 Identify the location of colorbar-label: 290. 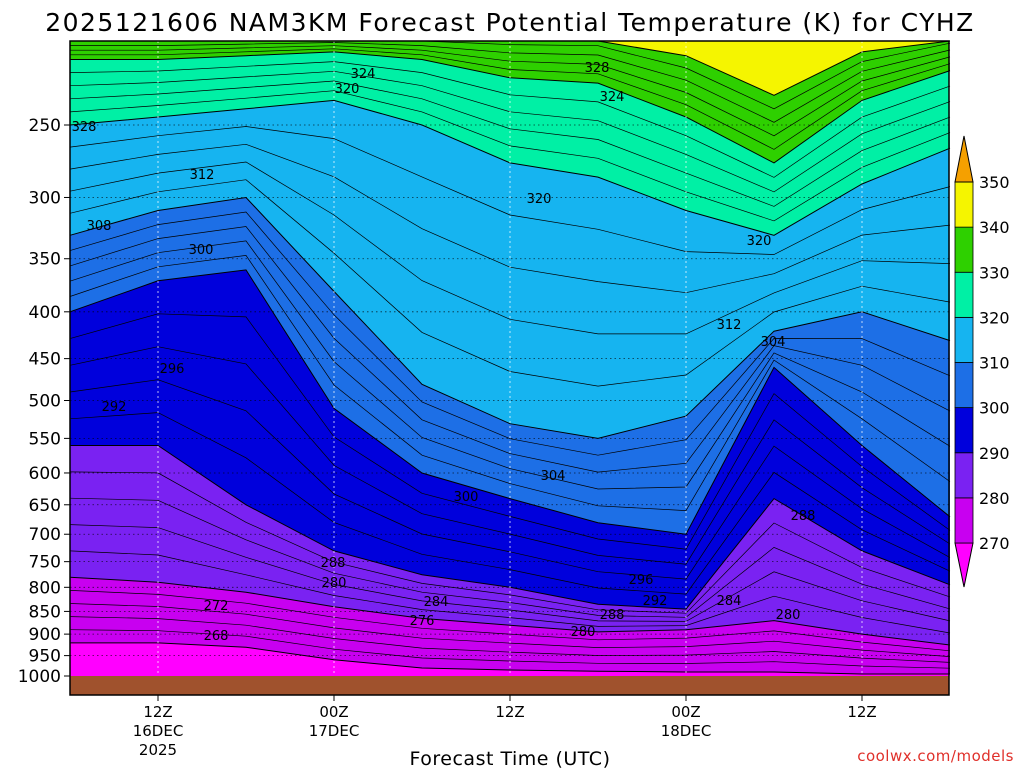
(994, 453).